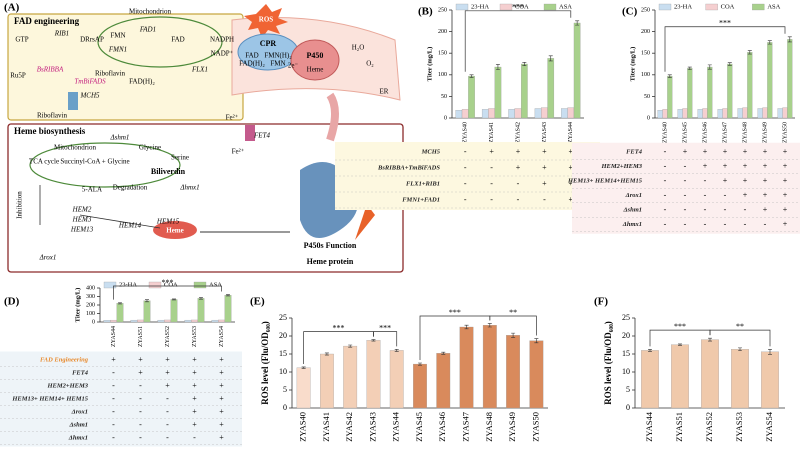 The height and width of the screenshot is (452, 802). Describe the element at coordinates (358, 48) in the screenshot. I see `diagram-label: H₂O` at that location.